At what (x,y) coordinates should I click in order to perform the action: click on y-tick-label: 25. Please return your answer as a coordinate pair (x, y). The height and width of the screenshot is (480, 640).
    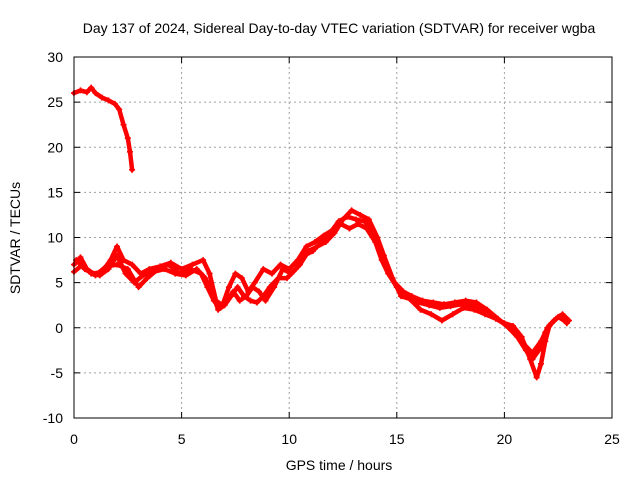
    Looking at the image, I should click on (55, 102).